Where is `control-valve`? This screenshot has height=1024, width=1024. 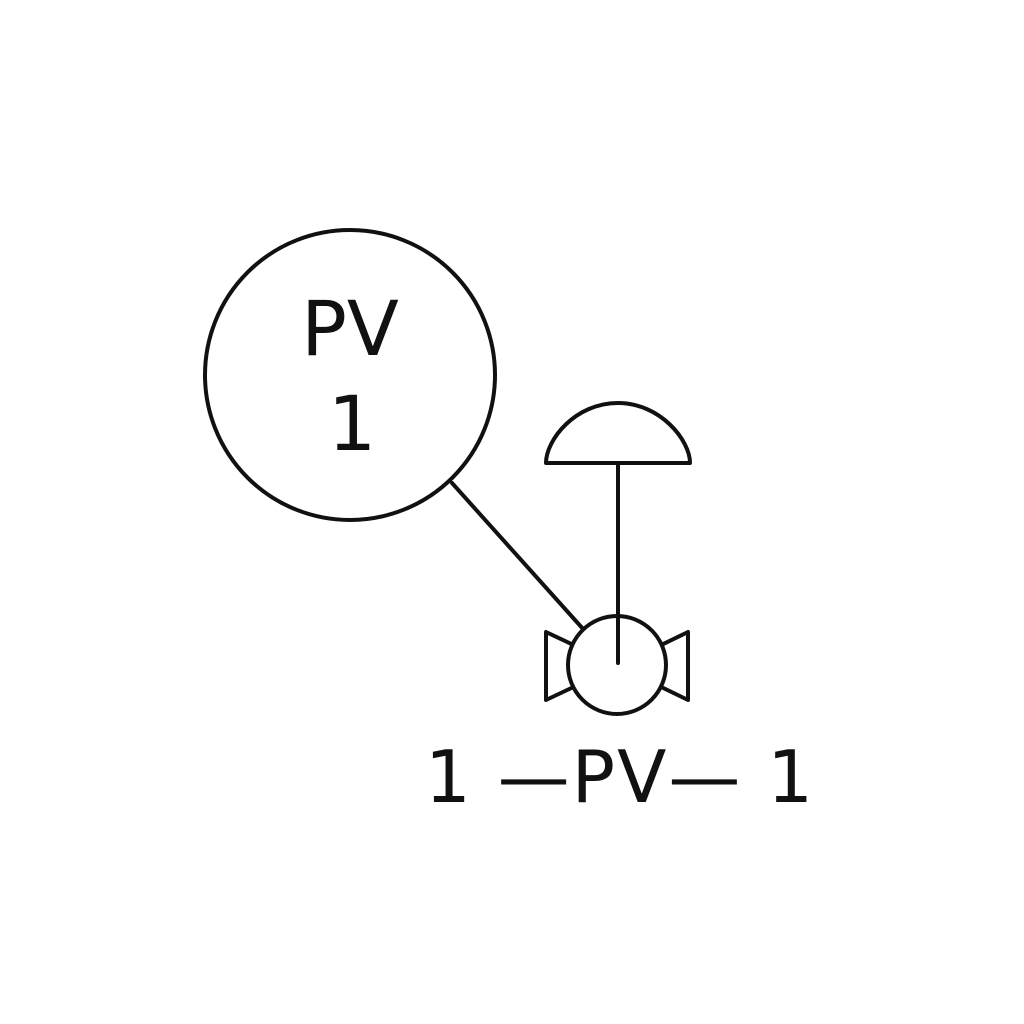
control-valve is located at coordinates (618, 558).